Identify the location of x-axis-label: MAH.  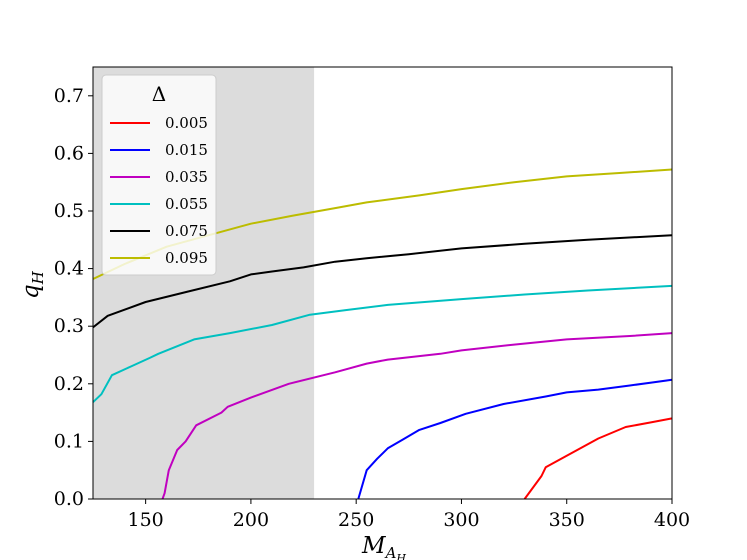
(383, 546).